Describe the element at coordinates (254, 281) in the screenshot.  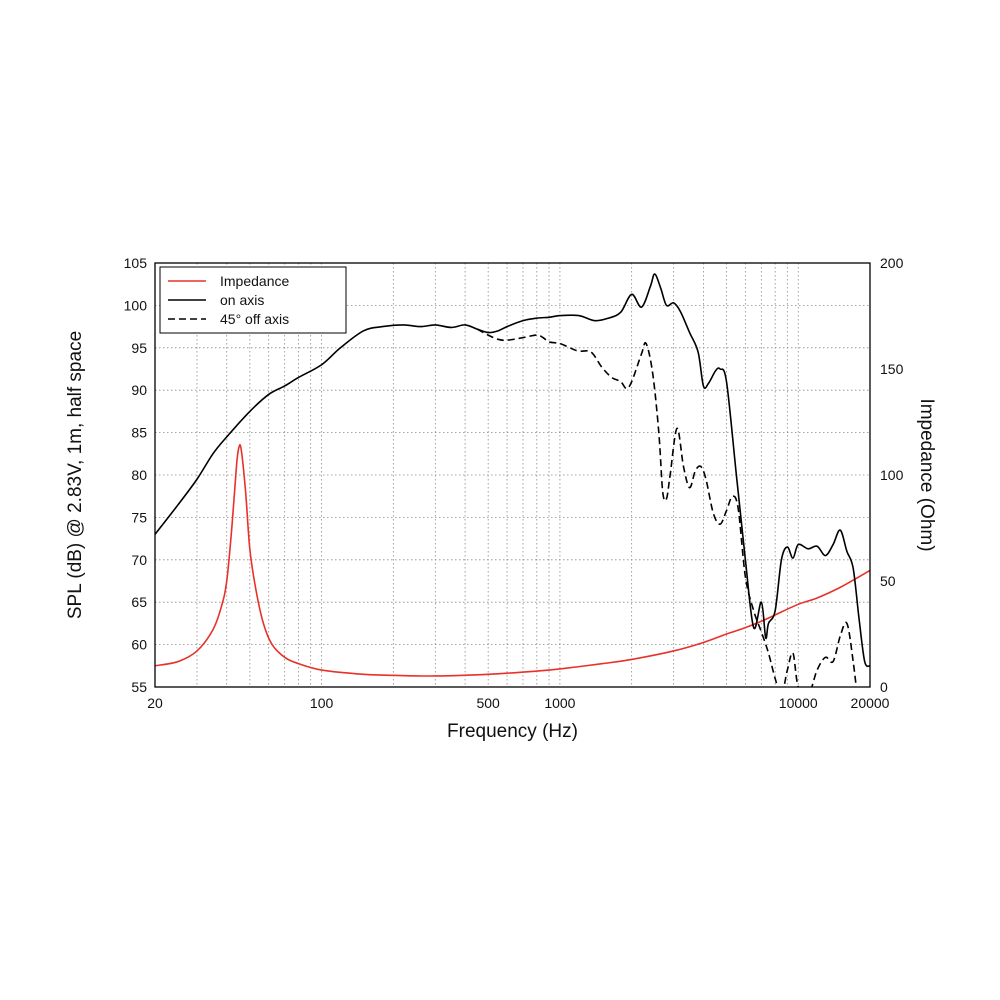
I see `legend-label-impedance: Impedance` at that location.